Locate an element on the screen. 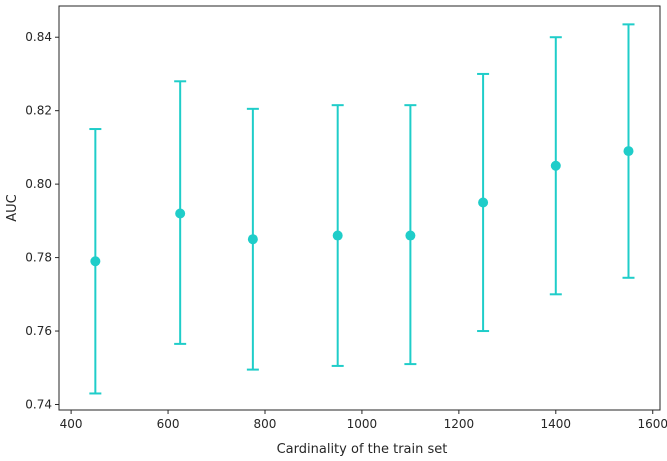  y-tick-label: 0.76 is located at coordinates (38, 331).